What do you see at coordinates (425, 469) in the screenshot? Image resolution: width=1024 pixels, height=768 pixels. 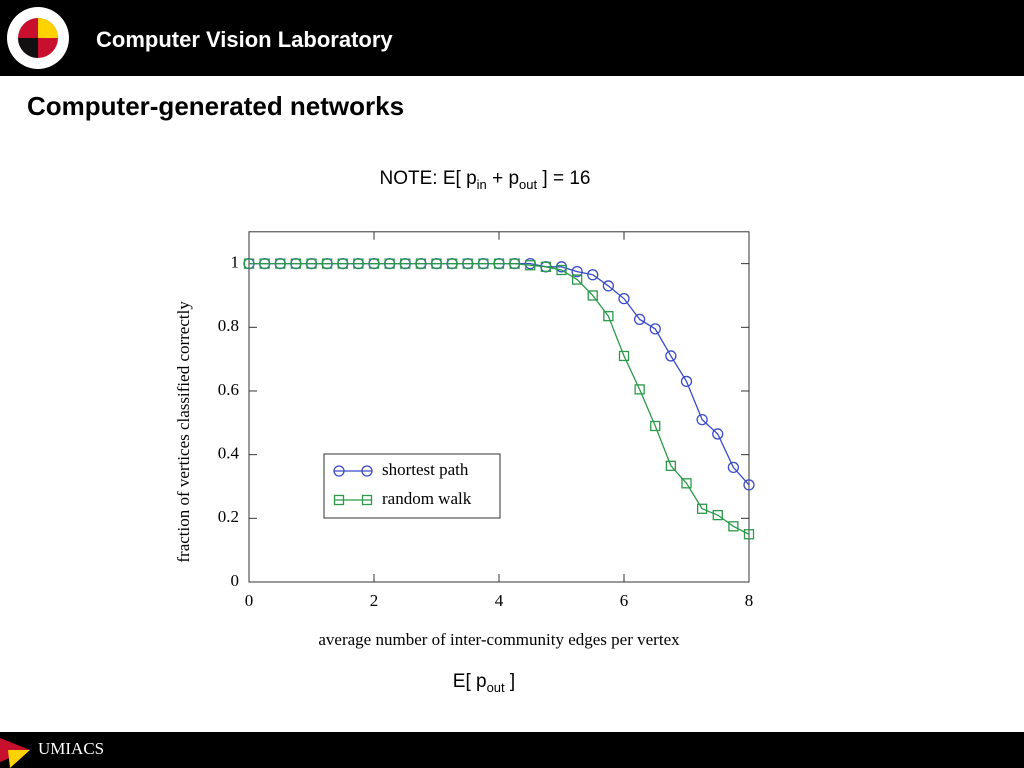 I see `legend-label: shortest path` at bounding box center [425, 469].